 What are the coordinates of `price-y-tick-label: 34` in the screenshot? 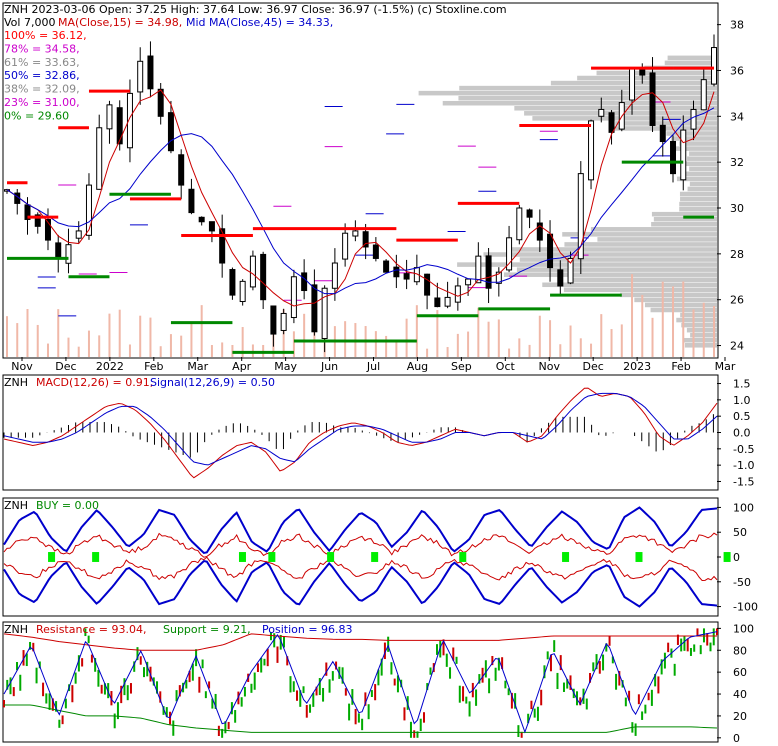 It's located at (737, 116).